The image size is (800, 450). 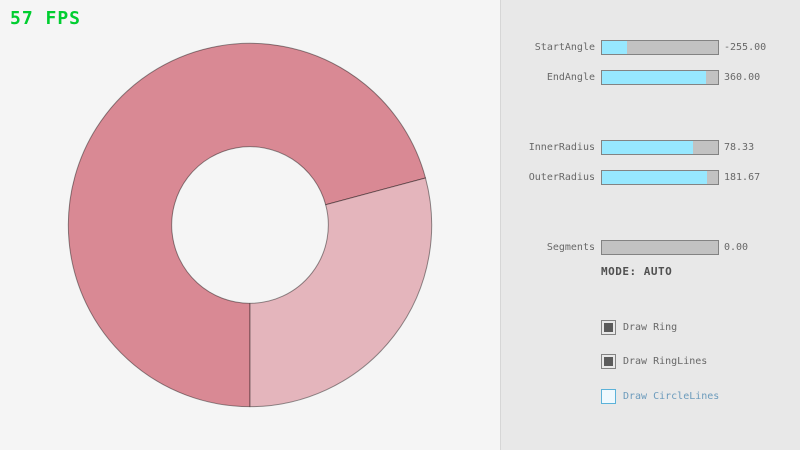 What do you see at coordinates (660, 47) in the screenshot?
I see `startangle-slider` at bounding box center [660, 47].